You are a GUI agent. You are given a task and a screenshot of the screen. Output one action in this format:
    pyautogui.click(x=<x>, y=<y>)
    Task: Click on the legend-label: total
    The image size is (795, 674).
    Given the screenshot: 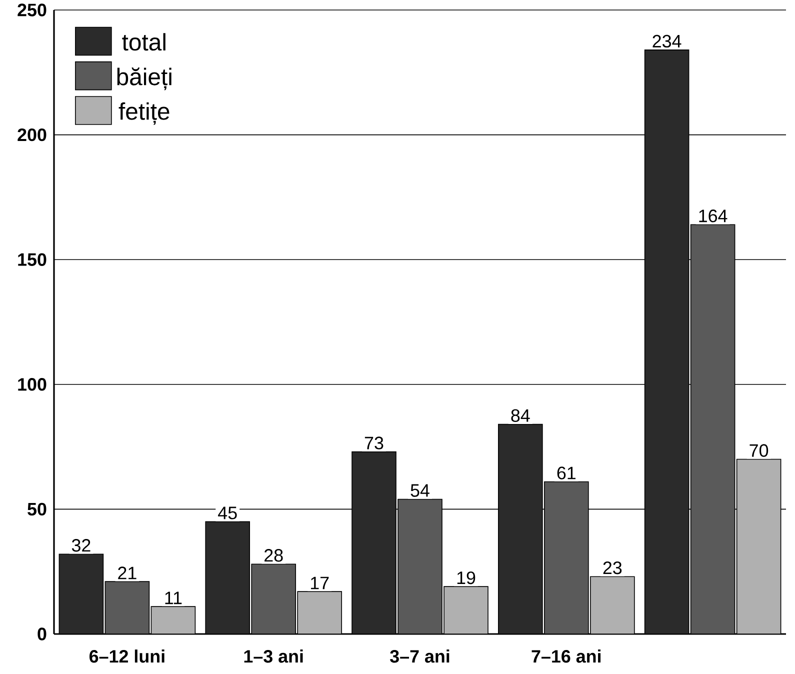 What is the action you would take?
    pyautogui.click(x=144, y=42)
    